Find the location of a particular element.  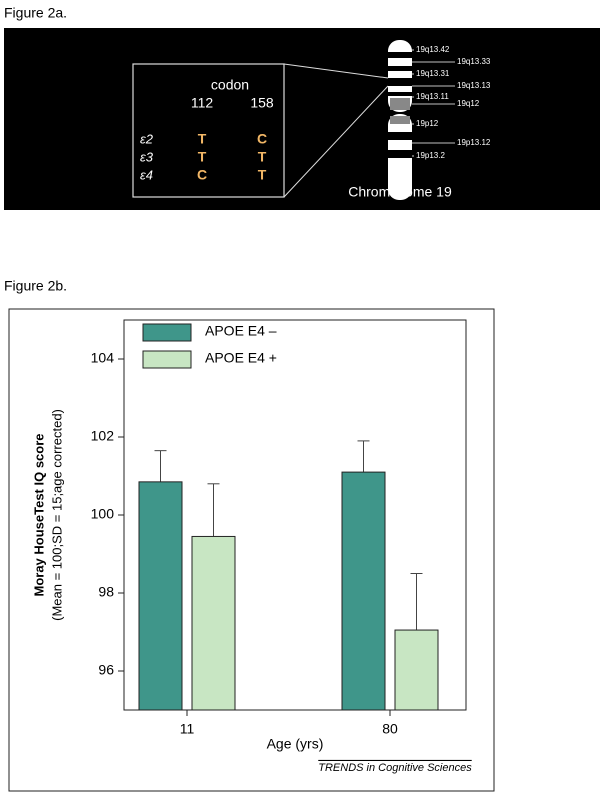

band-label: 19q13.42 is located at coordinates (433, 49).